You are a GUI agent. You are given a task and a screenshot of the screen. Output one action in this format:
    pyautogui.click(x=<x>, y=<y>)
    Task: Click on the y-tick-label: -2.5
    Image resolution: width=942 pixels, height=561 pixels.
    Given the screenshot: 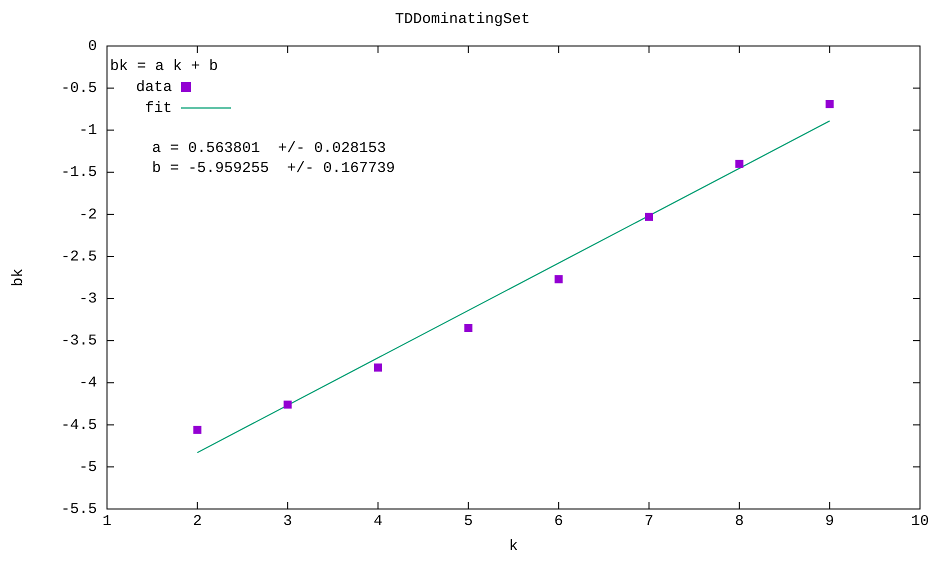 What is the action you would take?
    pyautogui.click(x=78, y=257)
    